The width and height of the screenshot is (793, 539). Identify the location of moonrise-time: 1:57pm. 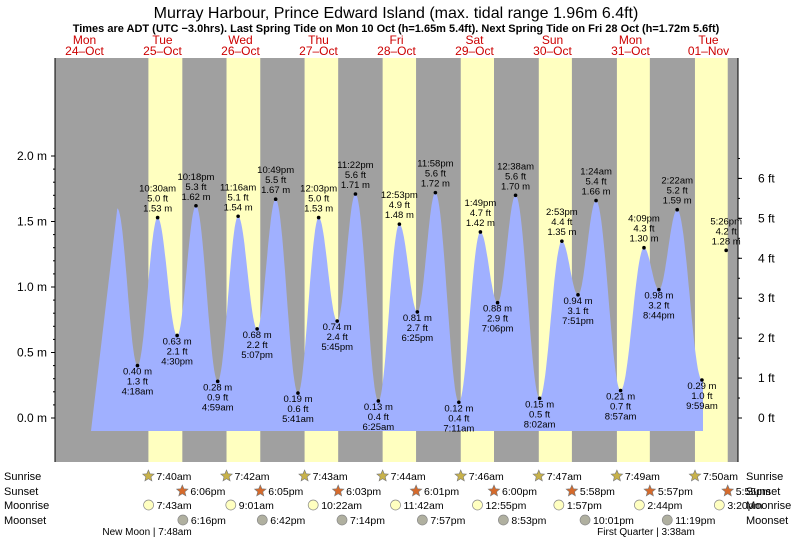
(584, 506).